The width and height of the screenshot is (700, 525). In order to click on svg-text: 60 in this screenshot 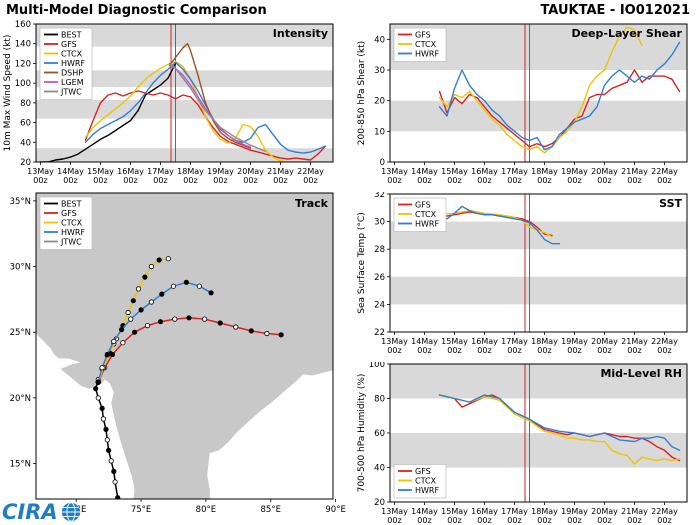, I will do `click(379, 434)`.